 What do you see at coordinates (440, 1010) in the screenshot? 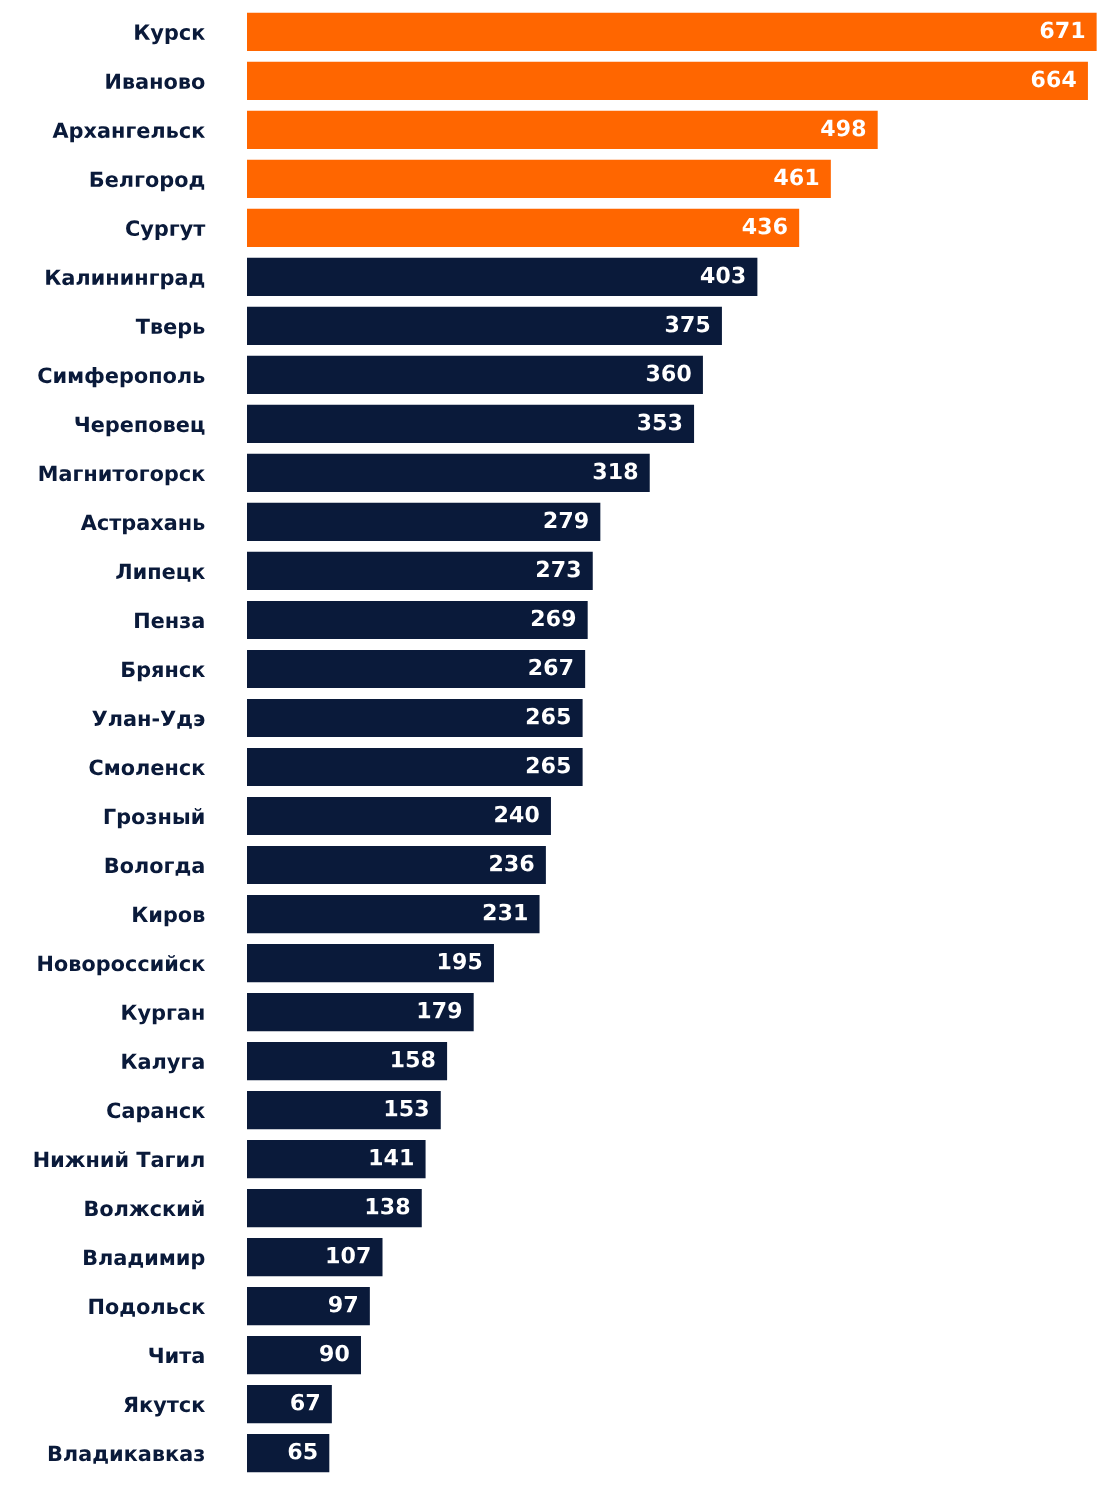
I see `data-label: 179` at bounding box center [440, 1010].